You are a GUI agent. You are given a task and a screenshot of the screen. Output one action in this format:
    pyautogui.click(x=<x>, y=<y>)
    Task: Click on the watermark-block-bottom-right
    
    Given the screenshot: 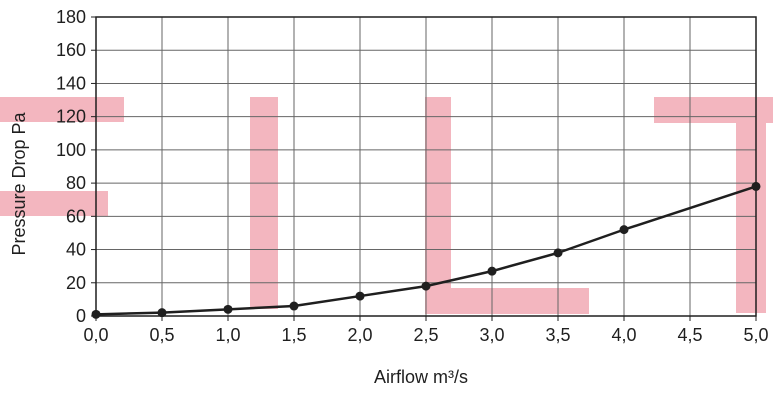 What is the action you would take?
    pyautogui.click(x=507, y=301)
    